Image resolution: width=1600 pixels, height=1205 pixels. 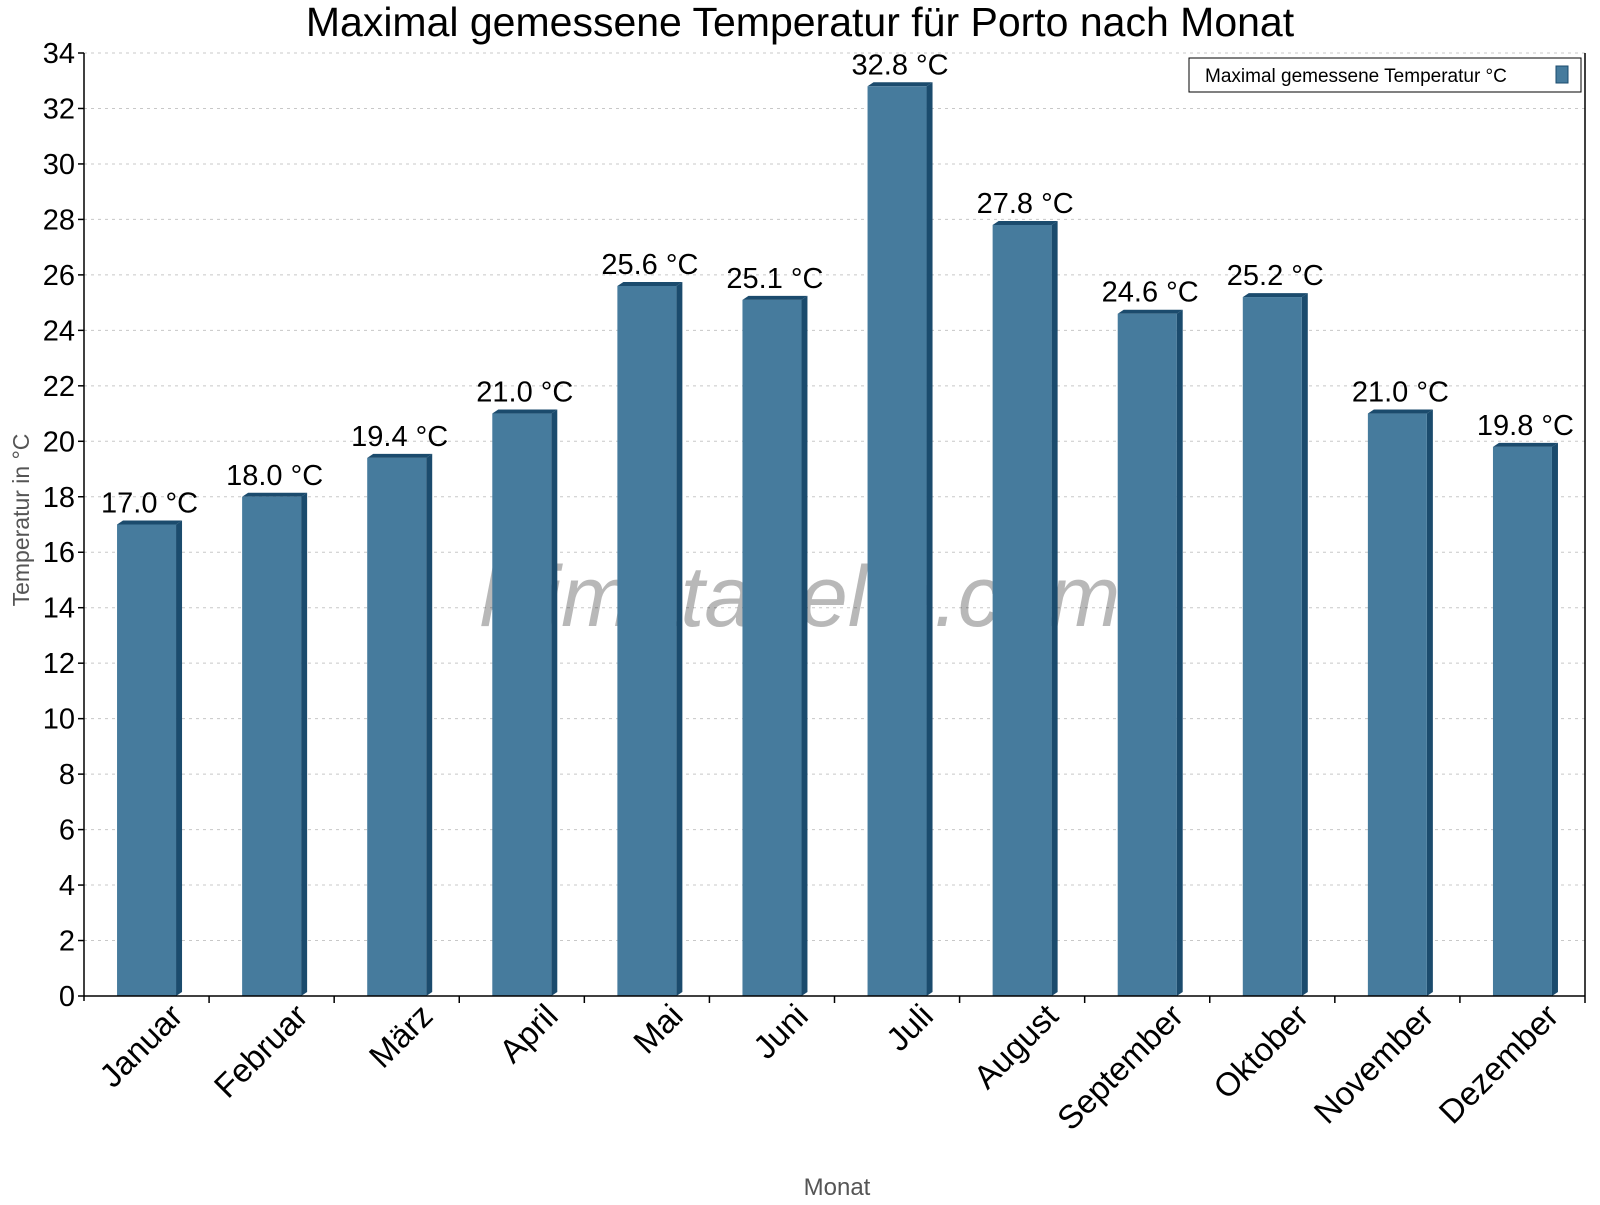 What do you see at coordinates (528, 1033) in the screenshot?
I see `x-tick-label: April` at bounding box center [528, 1033].